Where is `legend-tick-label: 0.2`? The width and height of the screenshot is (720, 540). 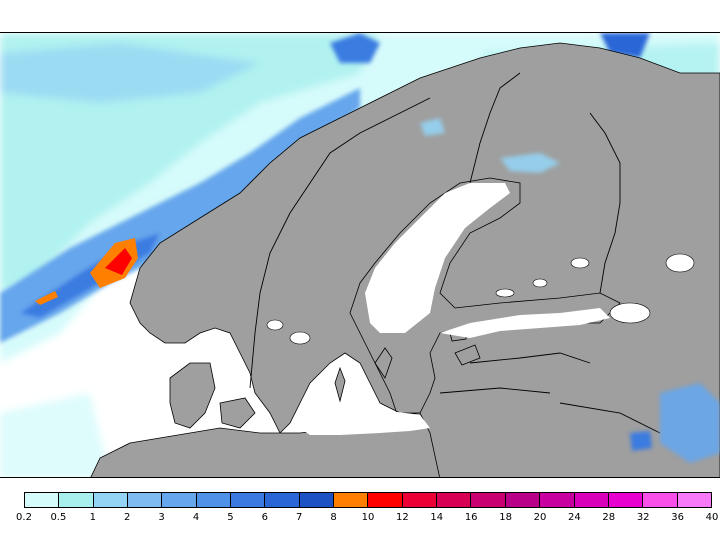 legend-tick-label: 0.2 is located at coordinates (24, 517).